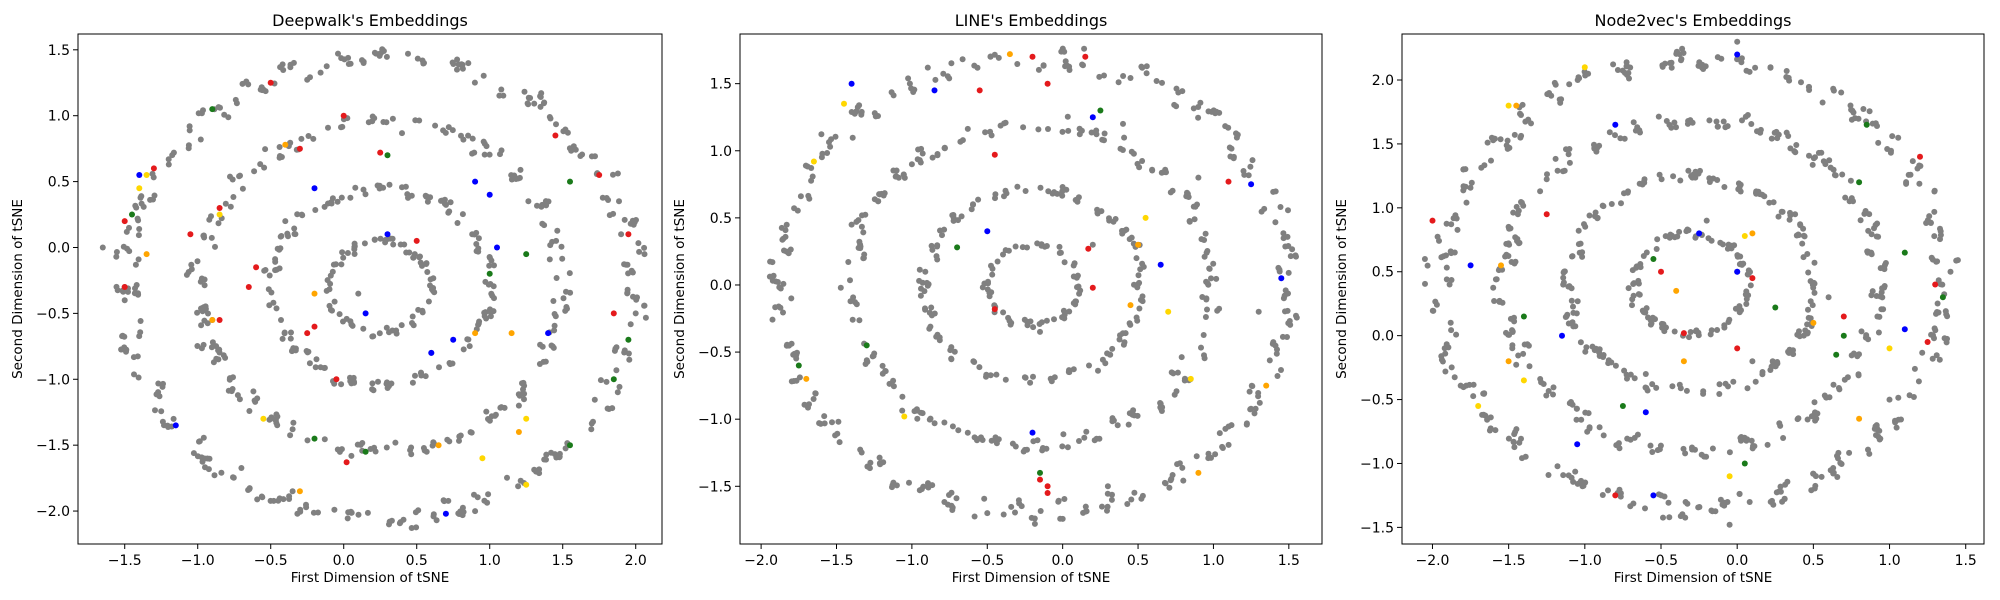 Image resolution: width=2000 pixels, height=600 pixels. What do you see at coordinates (344, 561) in the screenshot?
I see `x-tick-label: 0.0` at bounding box center [344, 561].